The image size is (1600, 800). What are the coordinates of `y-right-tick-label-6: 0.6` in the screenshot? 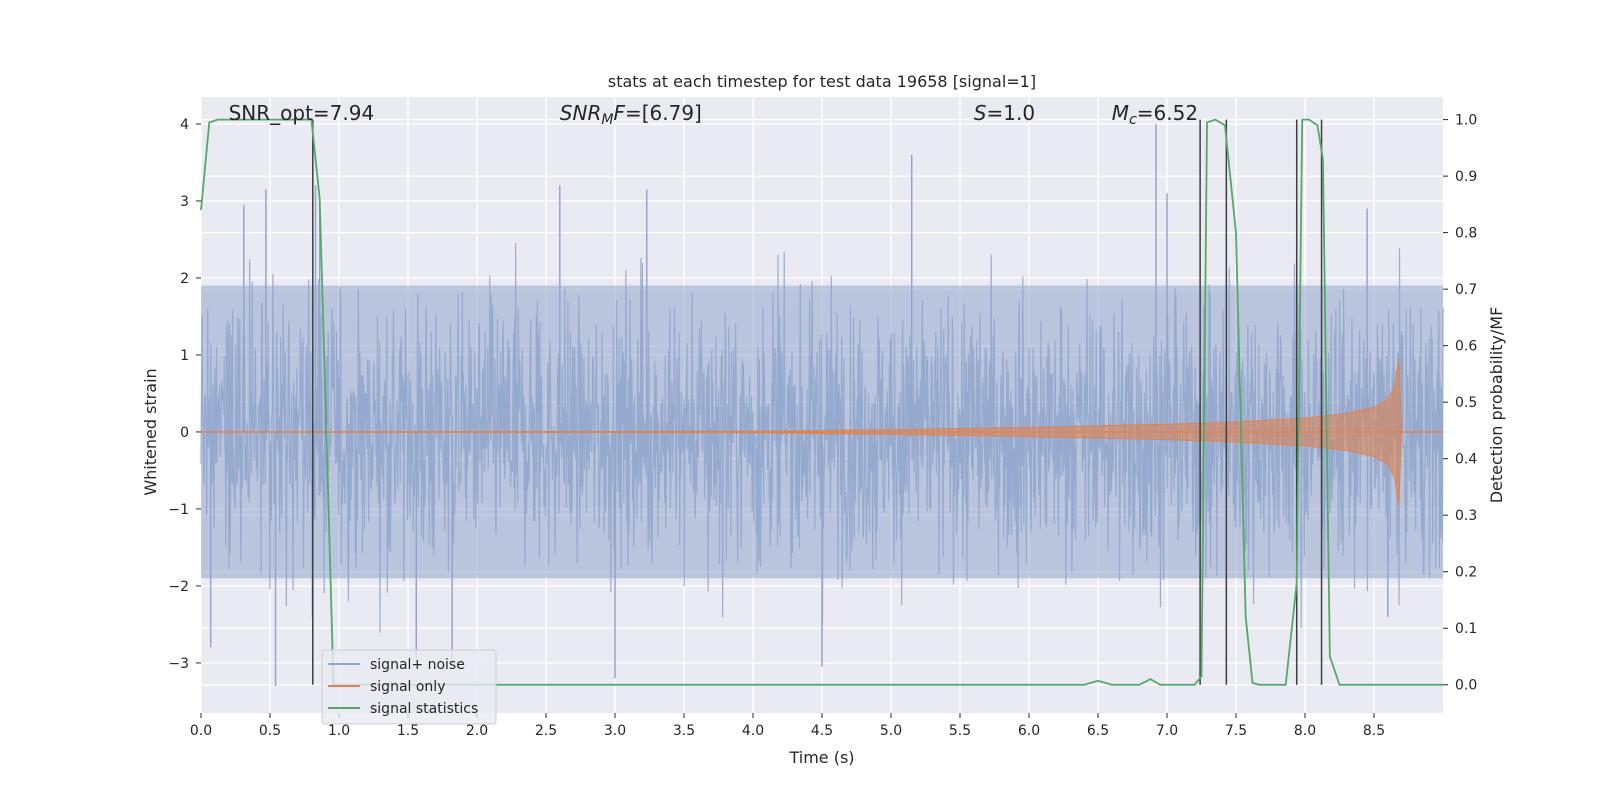 It's located at (1466, 347).